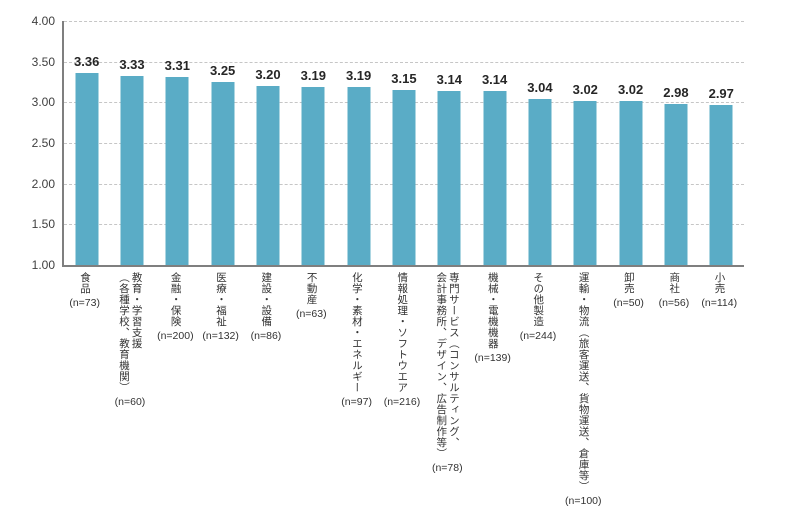  What do you see at coordinates (43, 265) in the screenshot?
I see `y-tick-label: 1.00` at bounding box center [43, 265].